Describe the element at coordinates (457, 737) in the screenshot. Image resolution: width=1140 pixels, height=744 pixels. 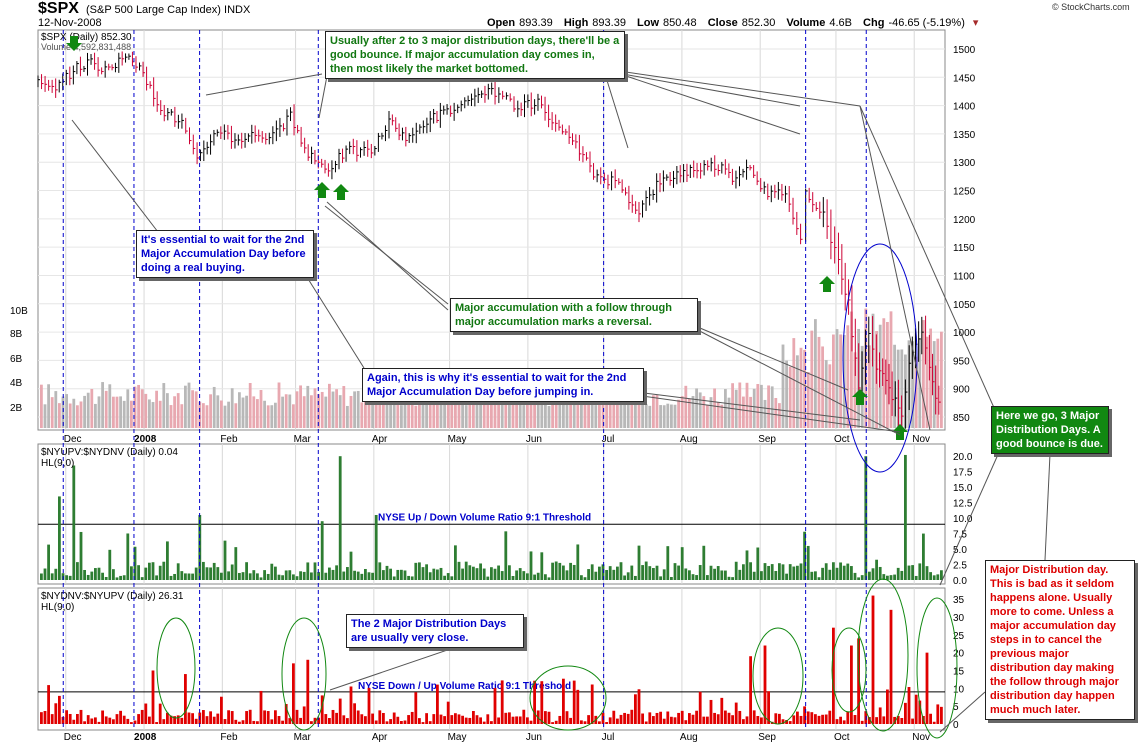
I see `x-tick-label: May` at that location.